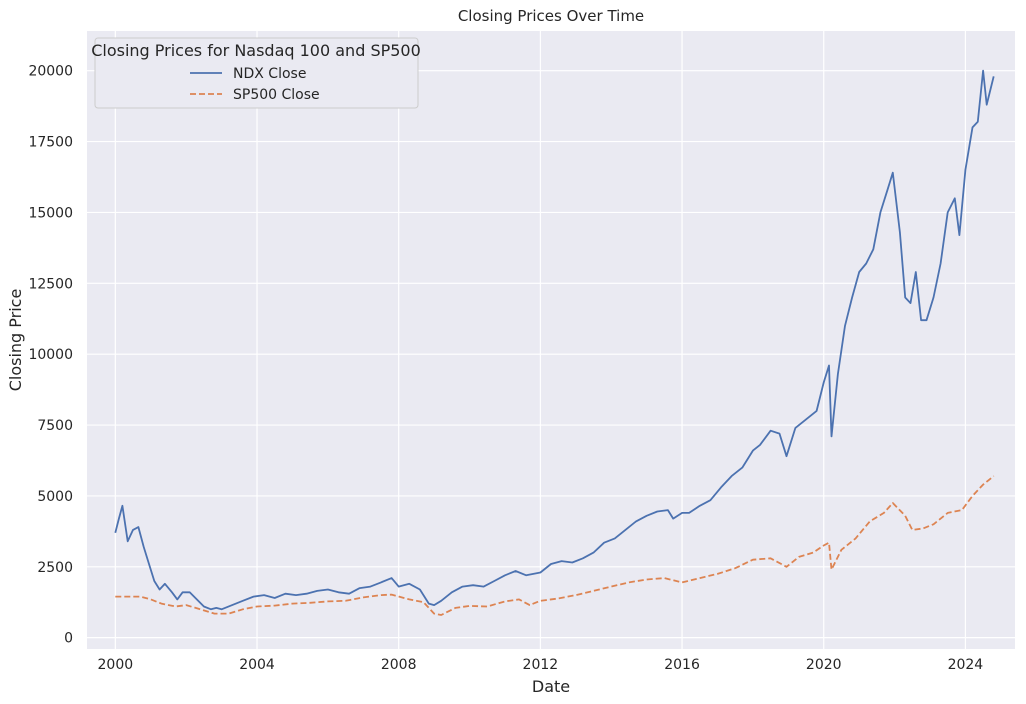 The width and height of the screenshot is (1026, 704). Describe the element at coordinates (276, 95) in the screenshot. I see `legend-label-sp500: SP500 Close` at that location.